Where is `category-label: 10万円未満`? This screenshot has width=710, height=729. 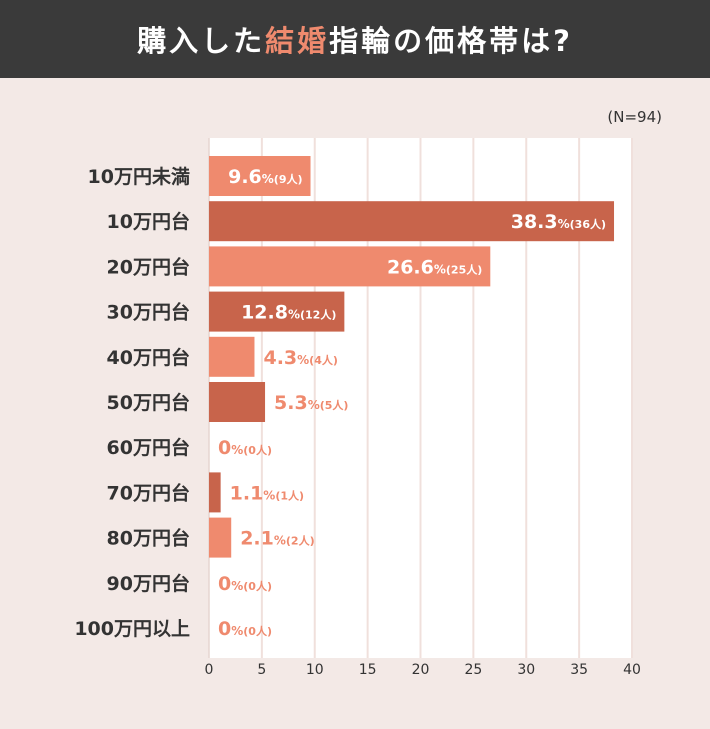 category-label: 10万円未満 is located at coordinates (139, 176).